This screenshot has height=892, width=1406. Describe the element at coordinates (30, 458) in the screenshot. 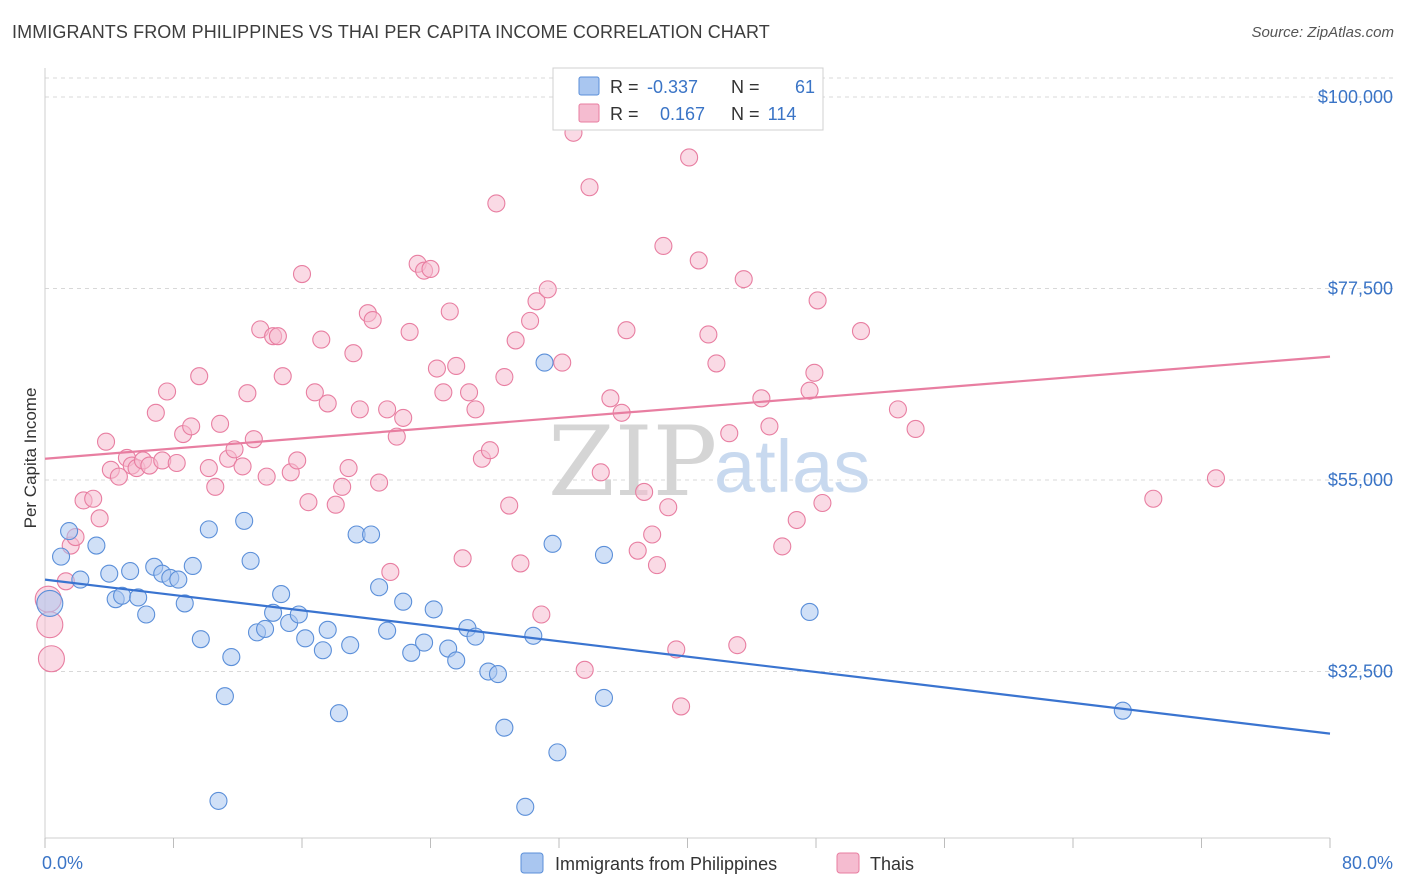

I see `y-axis-label: Per Capita Income` at that location.